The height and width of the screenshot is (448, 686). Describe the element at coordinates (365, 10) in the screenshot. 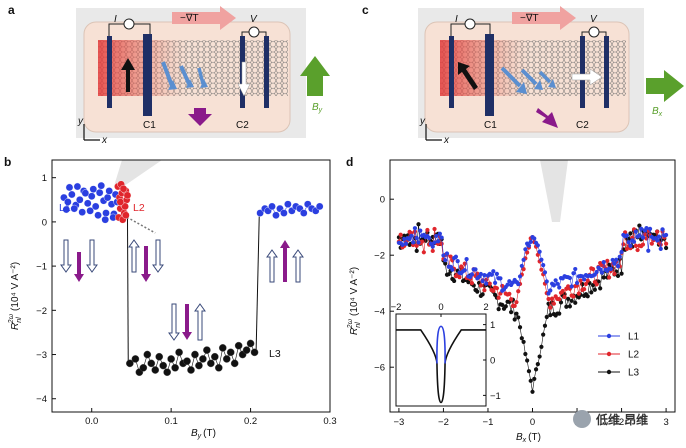

I see `panel-label-c: c` at that location.